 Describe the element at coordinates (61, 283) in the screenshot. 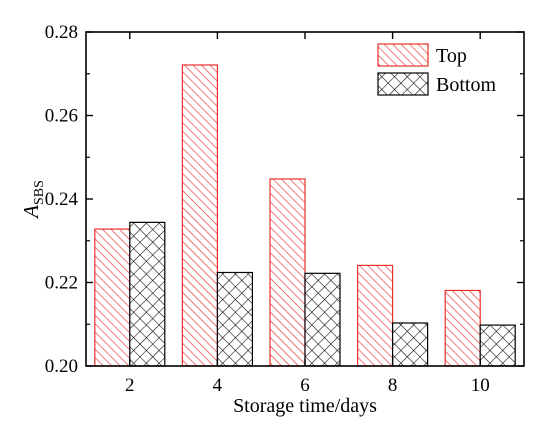

I see `y-tick-label: 0.22` at that location.